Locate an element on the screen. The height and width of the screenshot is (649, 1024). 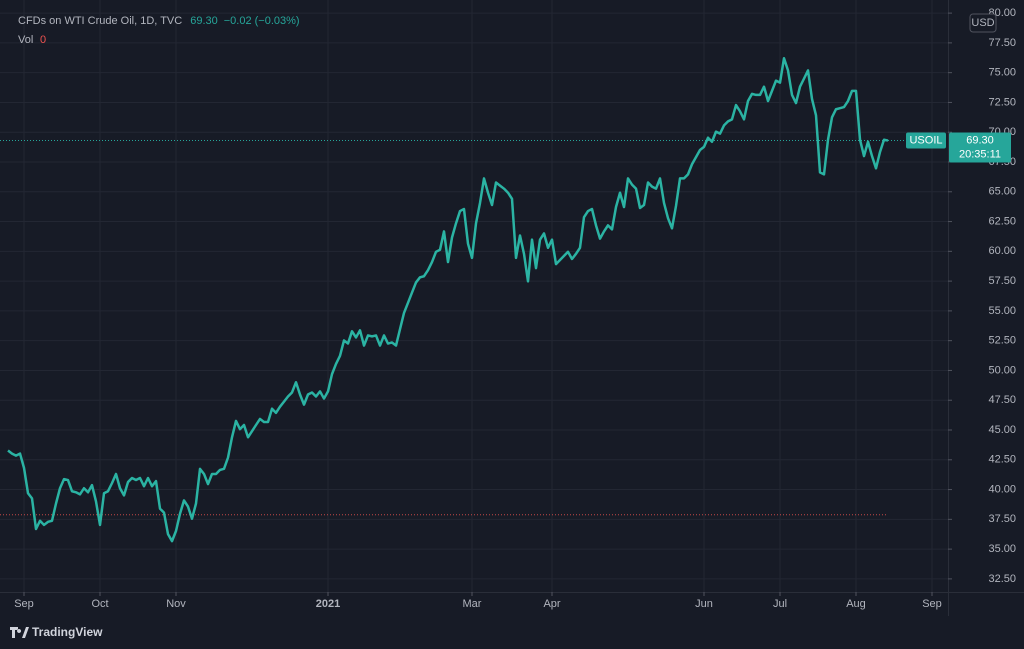
currency-badge is located at coordinates (983, 23).